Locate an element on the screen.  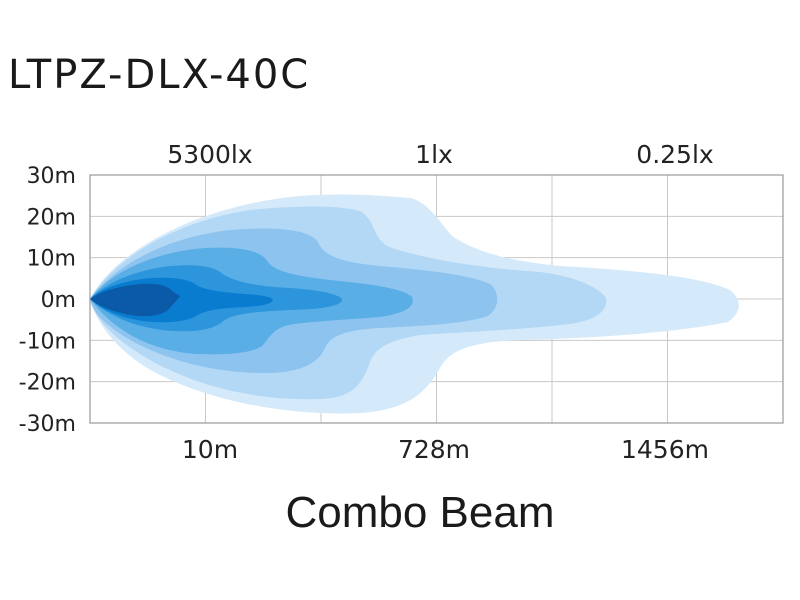
y-tick-label: -30m is located at coordinates (47, 424).